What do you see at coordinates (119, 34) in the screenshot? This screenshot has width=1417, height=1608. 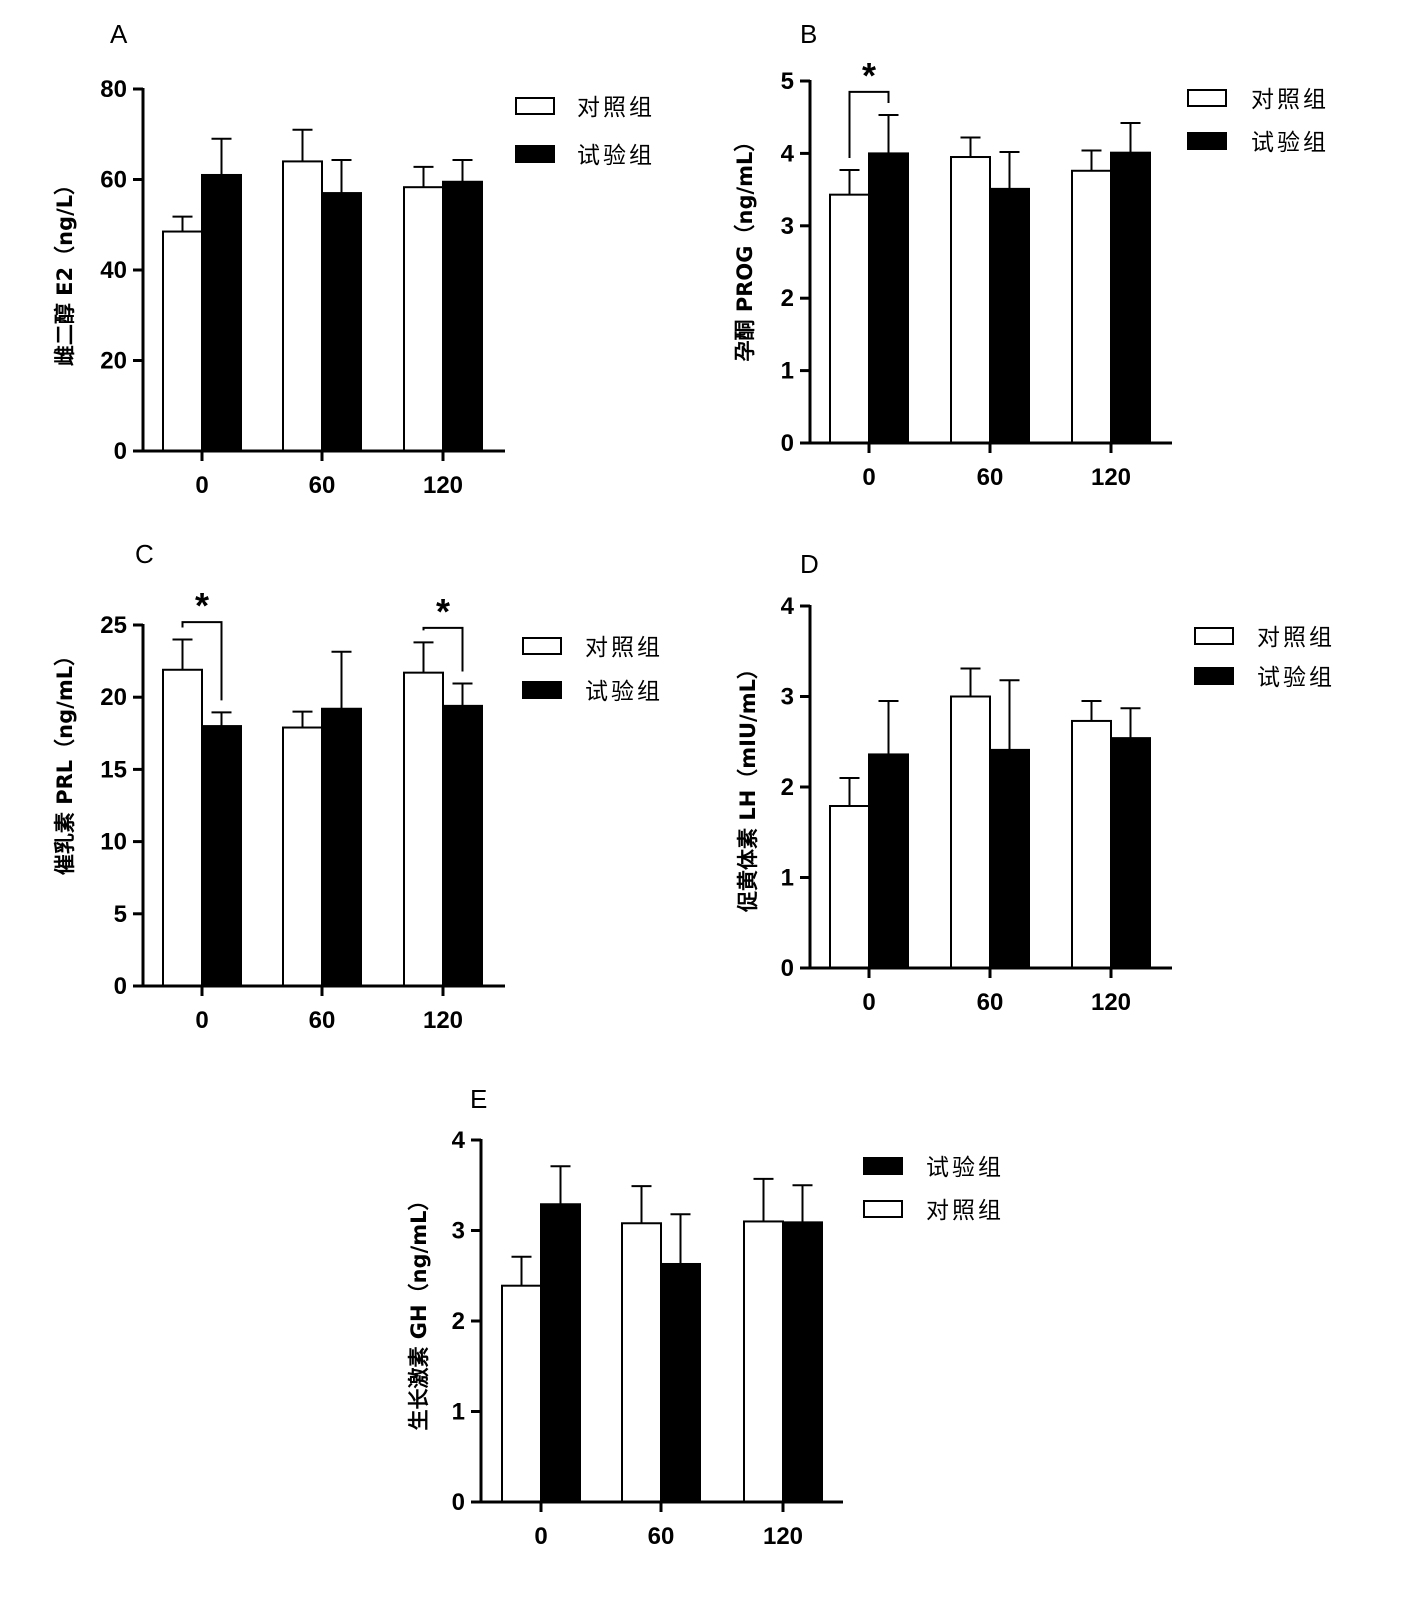 I see `panel-letter: A` at bounding box center [119, 34].